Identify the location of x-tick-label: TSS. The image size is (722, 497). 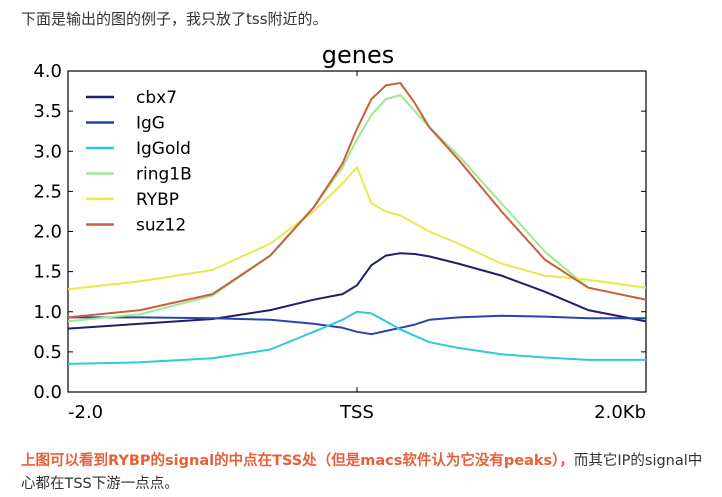
(356, 412).